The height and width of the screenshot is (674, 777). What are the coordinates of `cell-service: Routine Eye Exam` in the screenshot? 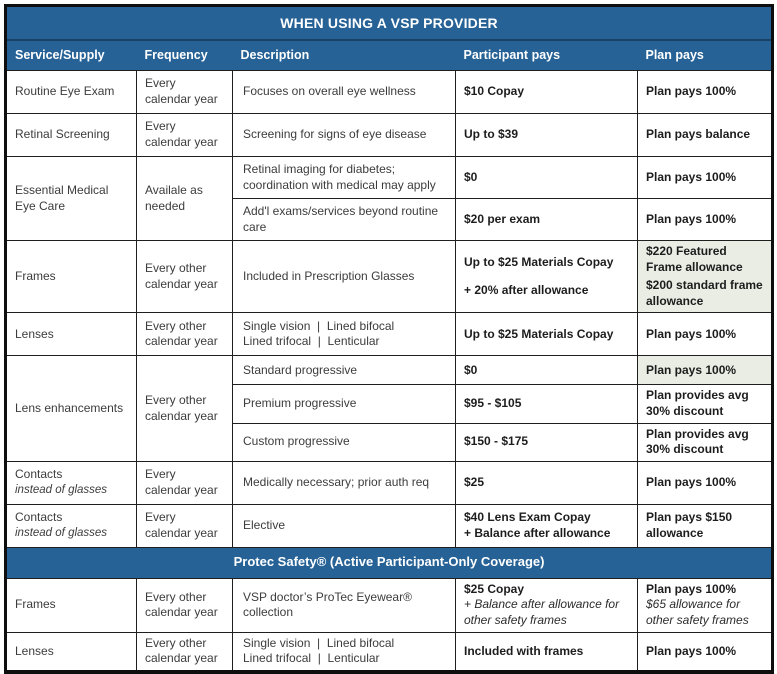 It's located at (71, 92).